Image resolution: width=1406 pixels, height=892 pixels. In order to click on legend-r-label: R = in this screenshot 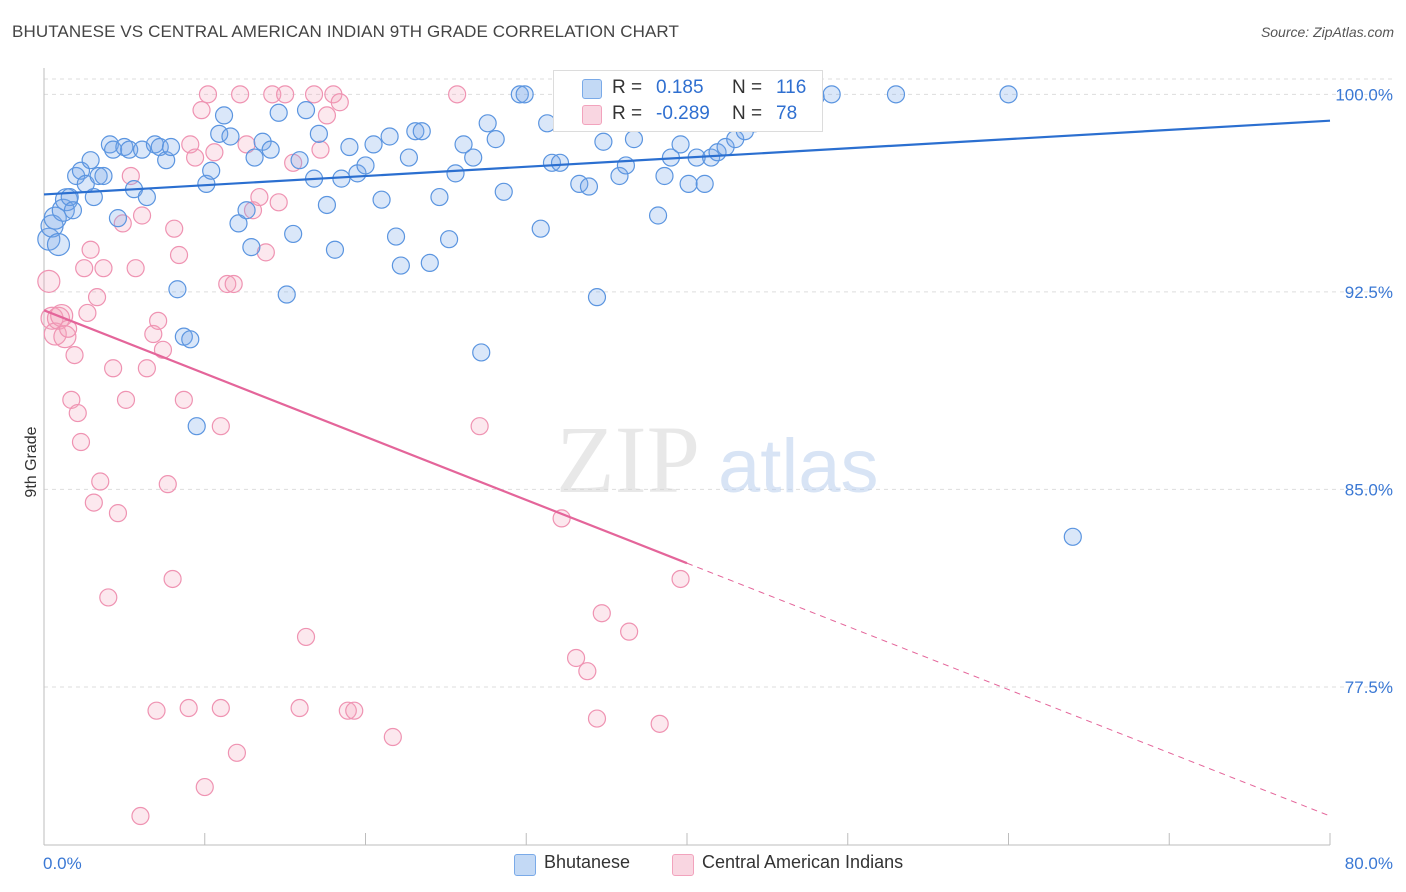, I will do `click(627, 113)`.